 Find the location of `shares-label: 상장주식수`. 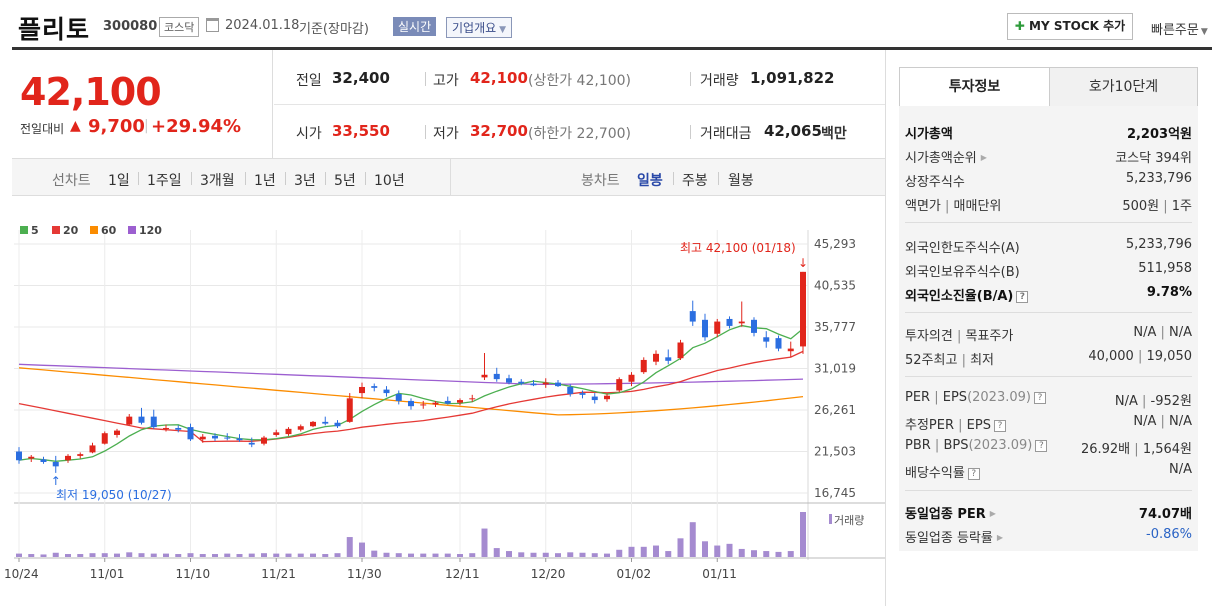

shares-label: 상장주식수 is located at coordinates (935, 182).